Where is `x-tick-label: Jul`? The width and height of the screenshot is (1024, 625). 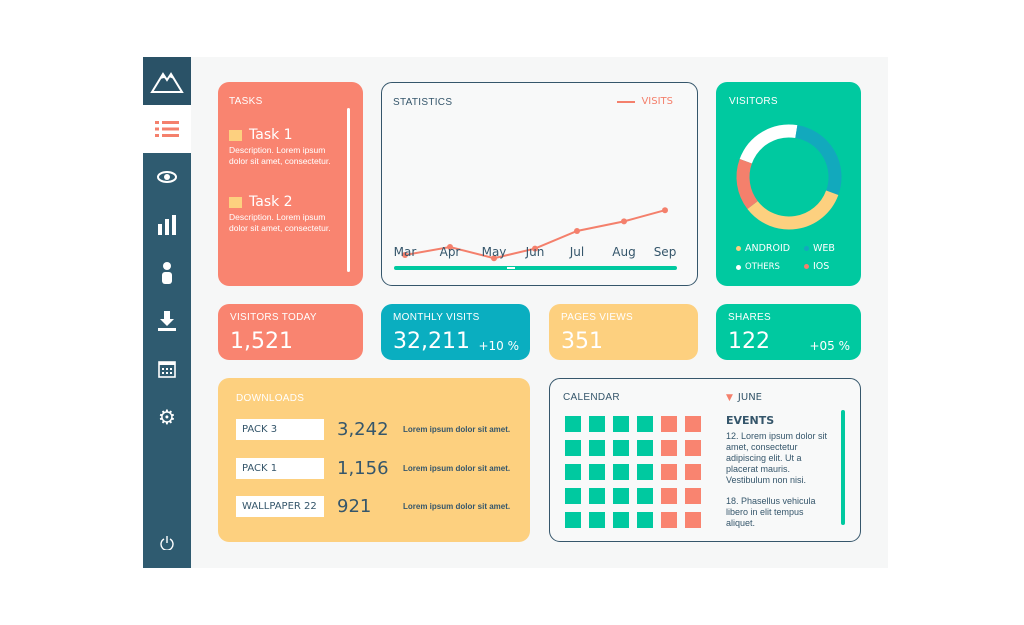
x-tick-label: Jul is located at coordinates (576, 252).